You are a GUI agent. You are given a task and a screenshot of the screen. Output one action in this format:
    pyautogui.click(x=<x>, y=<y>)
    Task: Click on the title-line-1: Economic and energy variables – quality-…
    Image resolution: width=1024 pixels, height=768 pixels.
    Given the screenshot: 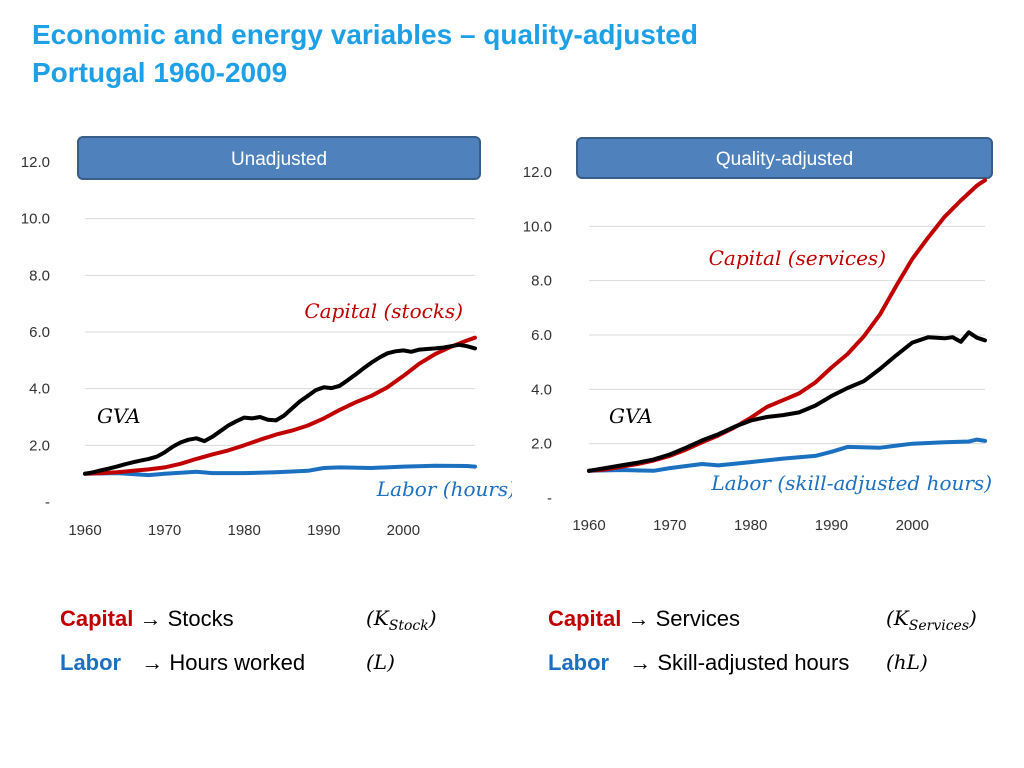 What is the action you would take?
    pyautogui.click(x=365, y=34)
    